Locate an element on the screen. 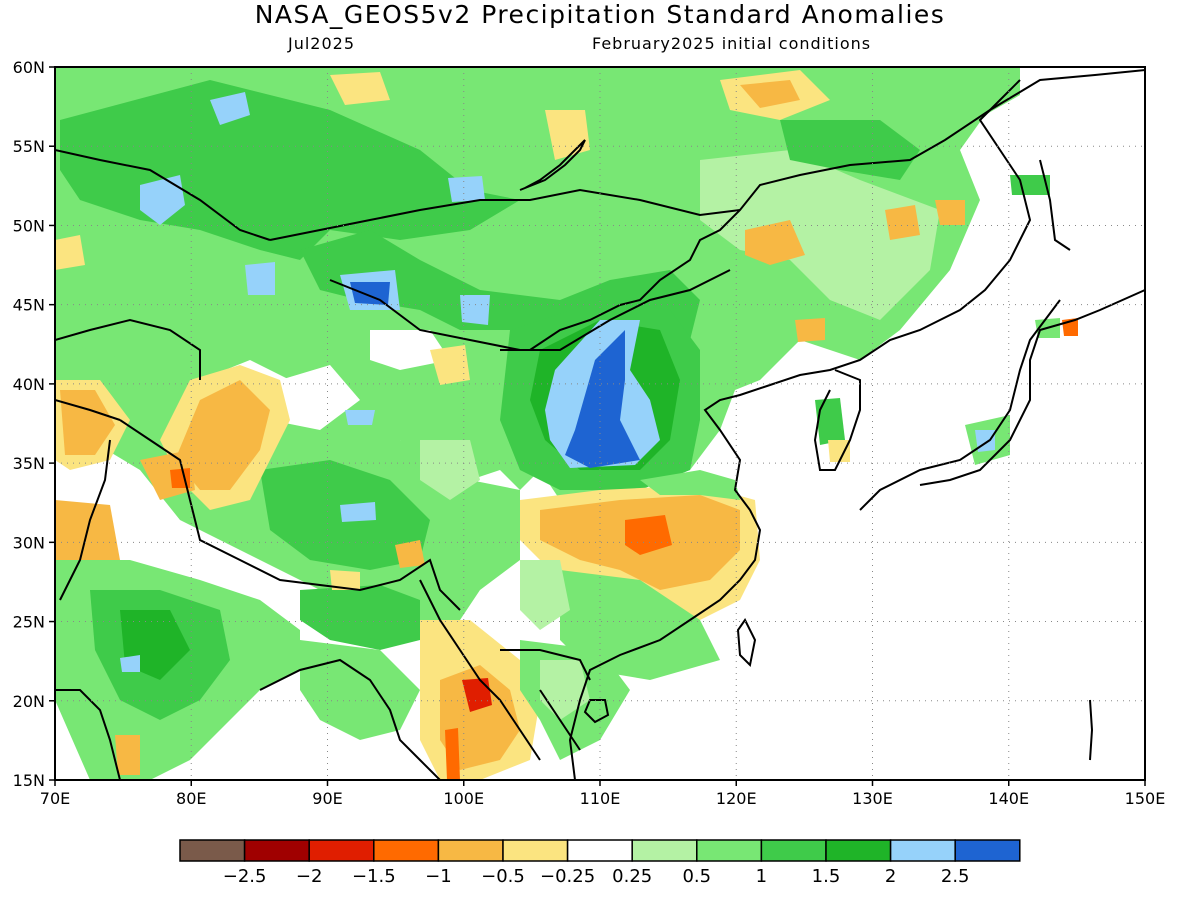 The width and height of the screenshot is (1200, 900). japan-east-coast is located at coordinates (1032, 387).